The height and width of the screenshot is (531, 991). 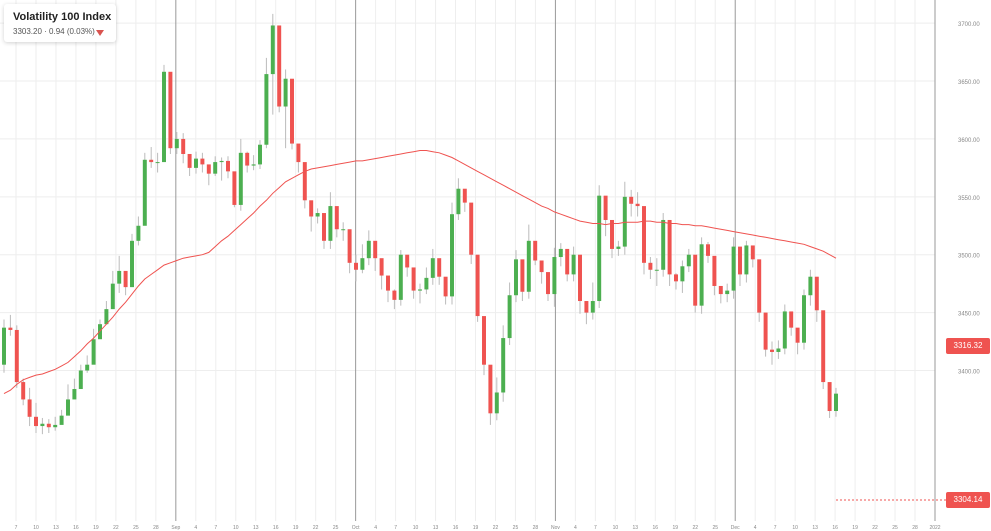 What do you see at coordinates (56, 528) in the screenshot?
I see `x-tick-label: 13` at bounding box center [56, 528].